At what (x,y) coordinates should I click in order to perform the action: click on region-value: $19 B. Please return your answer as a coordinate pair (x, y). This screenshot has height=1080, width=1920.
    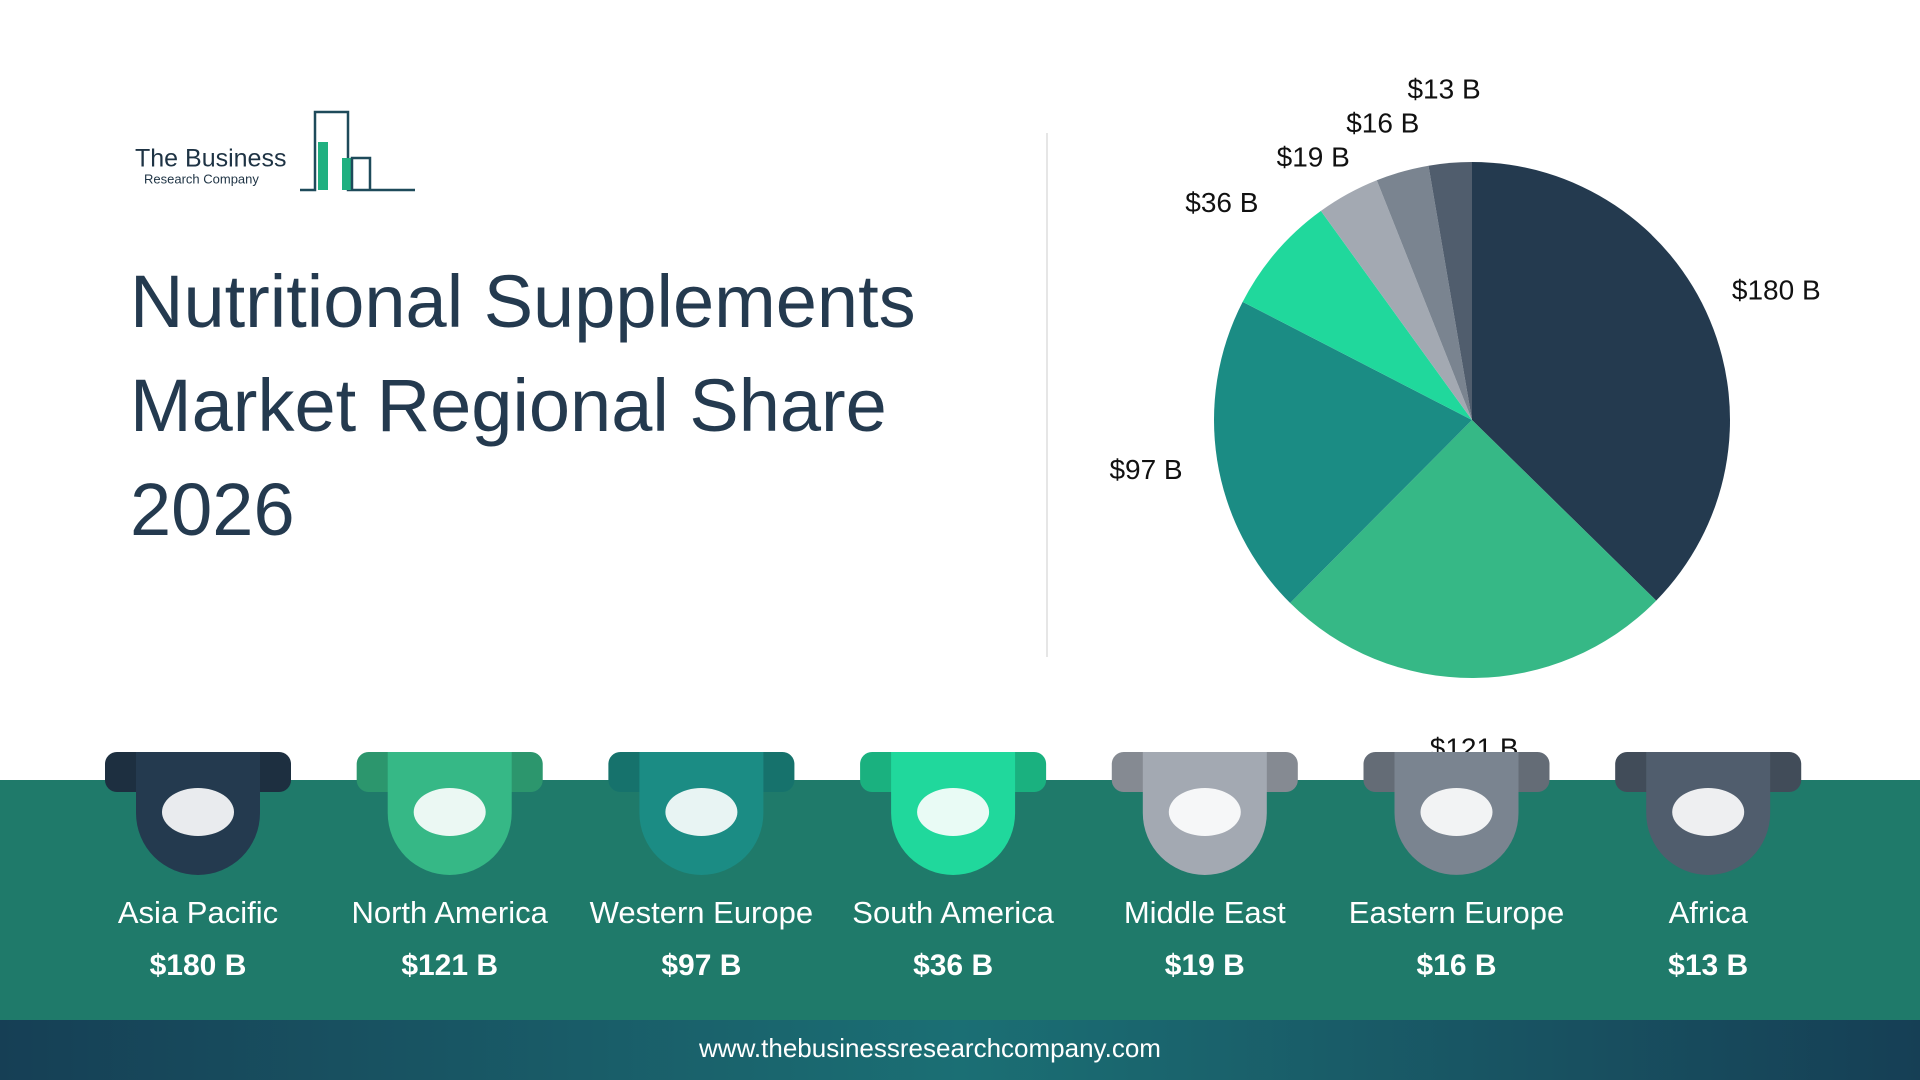
    Looking at the image, I should click on (1205, 965).